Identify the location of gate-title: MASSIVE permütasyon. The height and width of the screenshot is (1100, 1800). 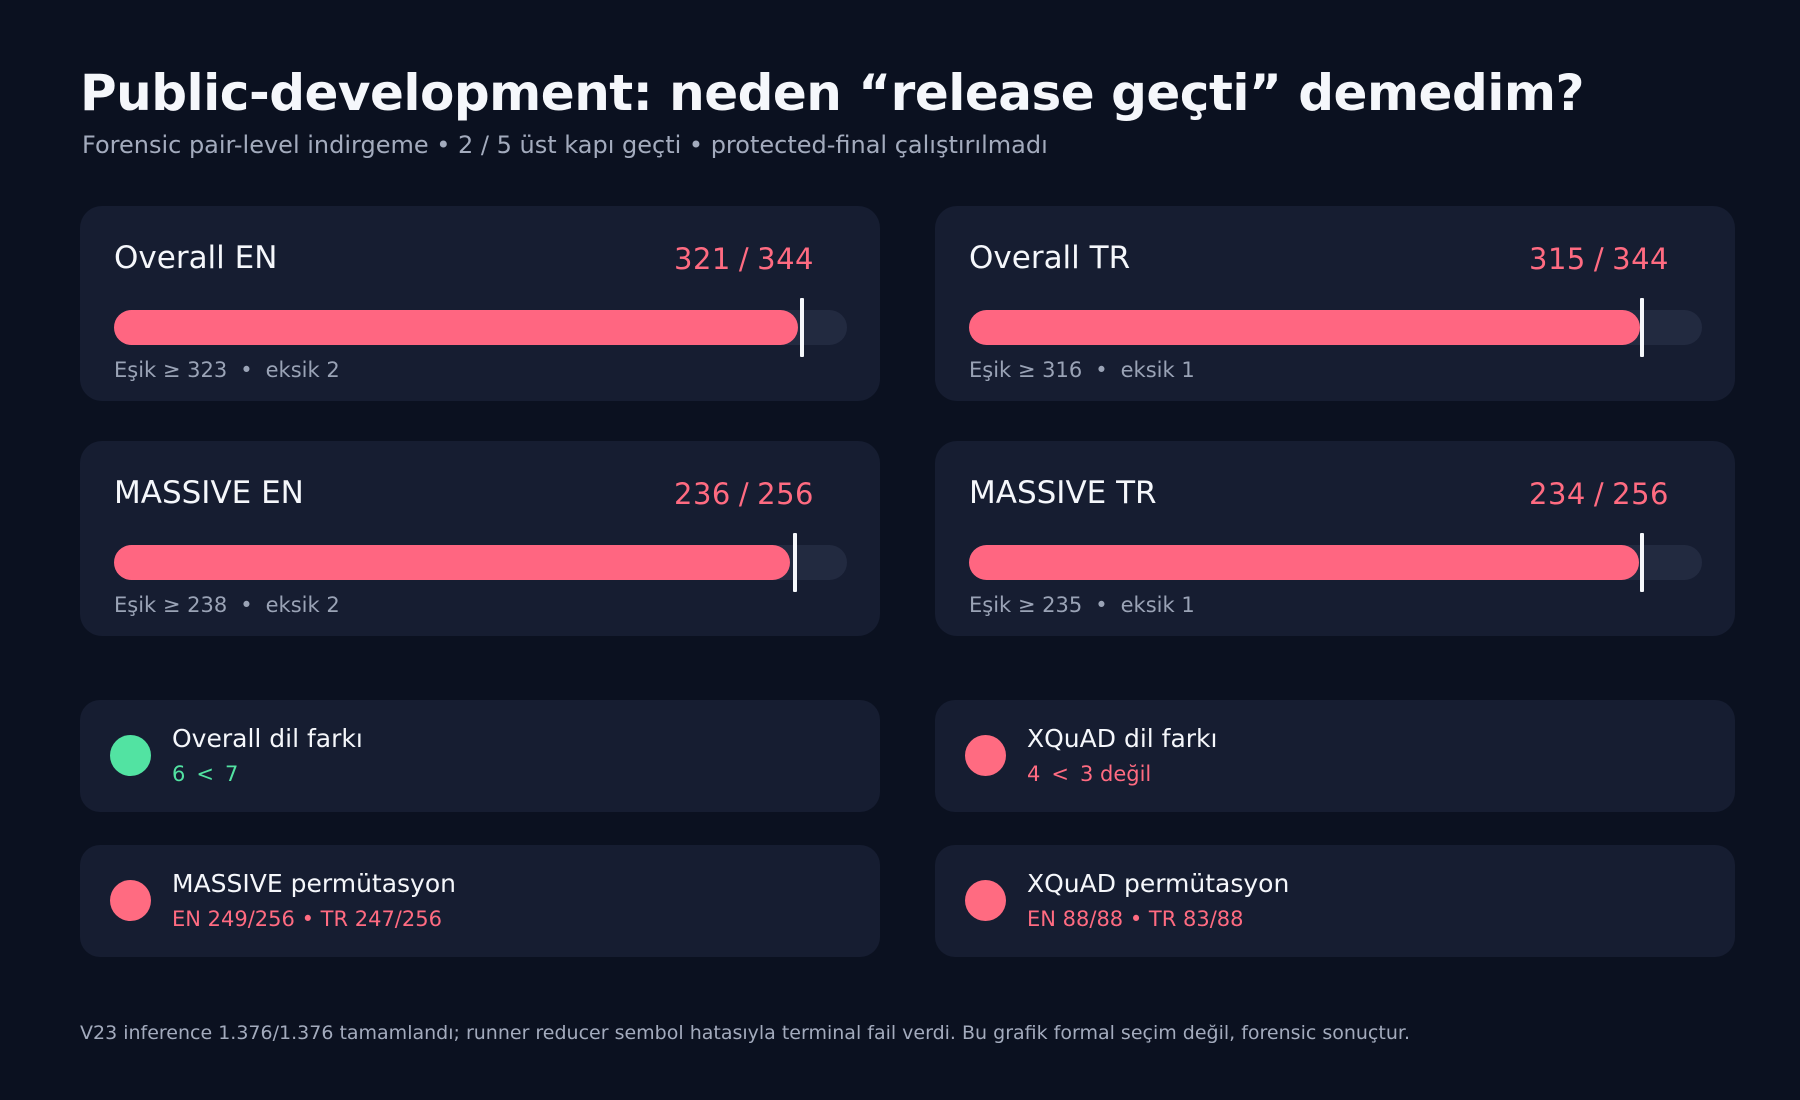
(314, 883).